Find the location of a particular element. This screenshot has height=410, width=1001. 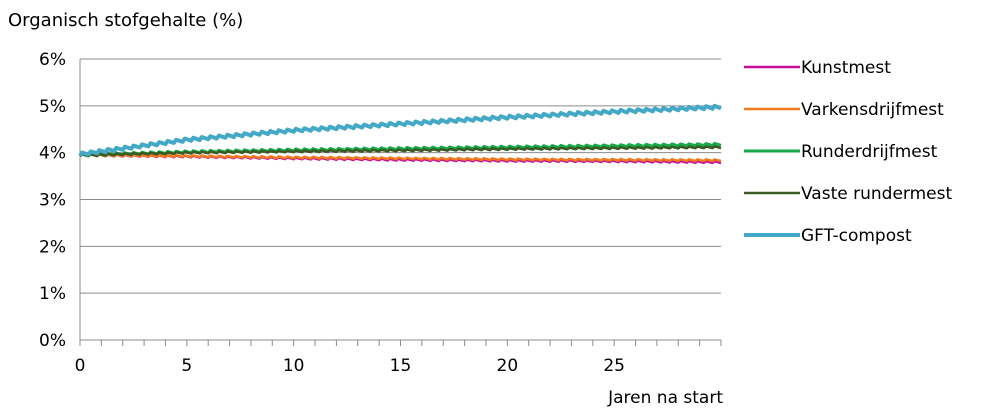

x-tick-label: 10 is located at coordinates (294, 366).